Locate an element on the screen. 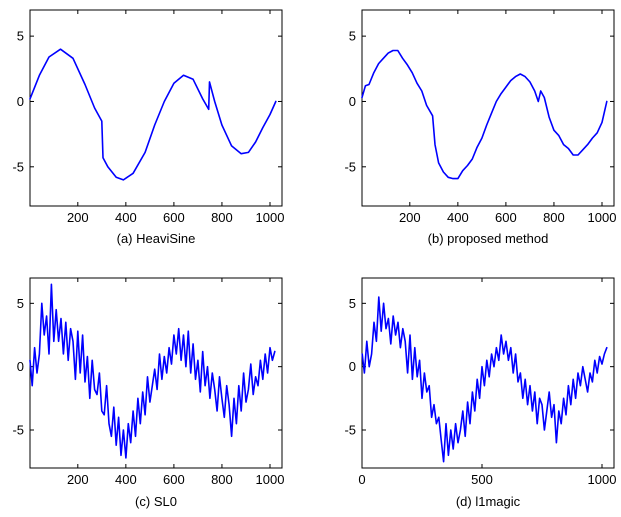 This screenshot has height=517, width=621. x-tick-label: 500 is located at coordinates (482, 479).